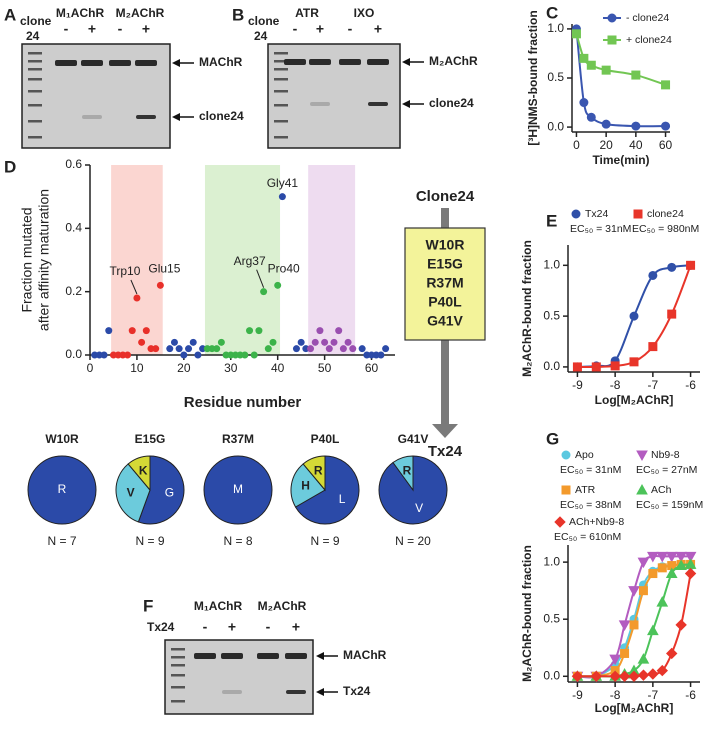  I want to click on legend-ec50: EC₅₀ = 38nM, so click(590, 505).